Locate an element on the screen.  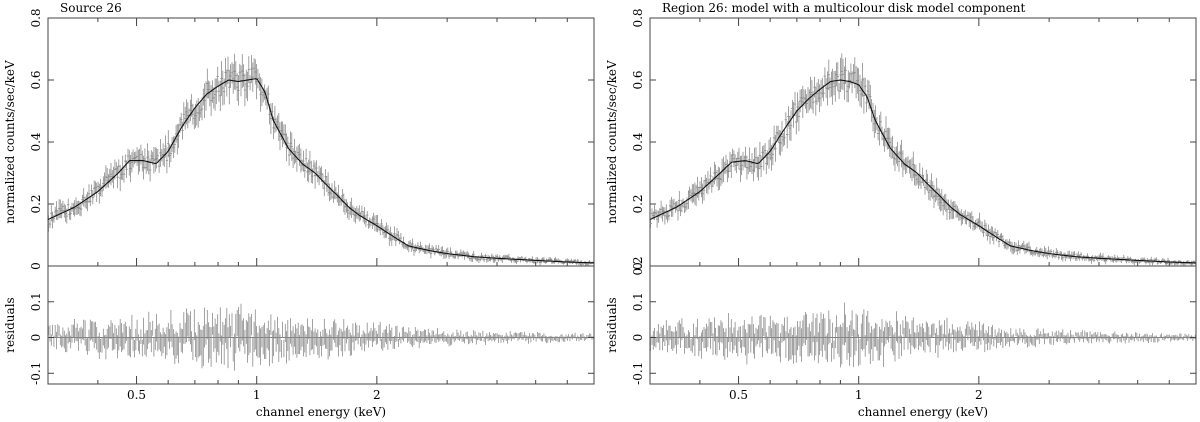
lower-y-axis: -0.1 0 0.1 0.2 is located at coordinates (913, 320).